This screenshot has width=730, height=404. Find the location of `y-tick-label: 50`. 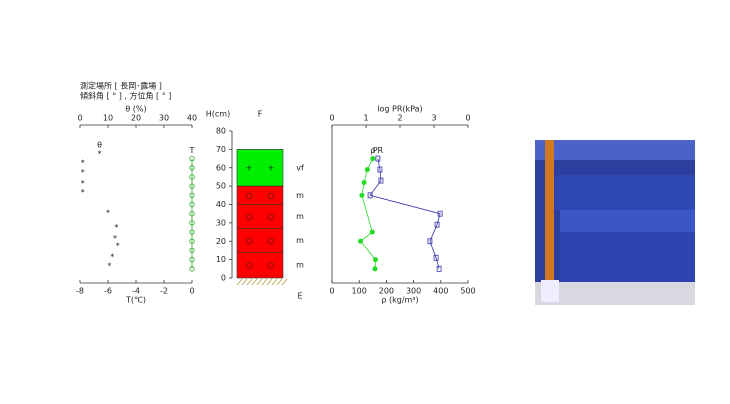

y-tick-label: 50 is located at coordinates (221, 186).